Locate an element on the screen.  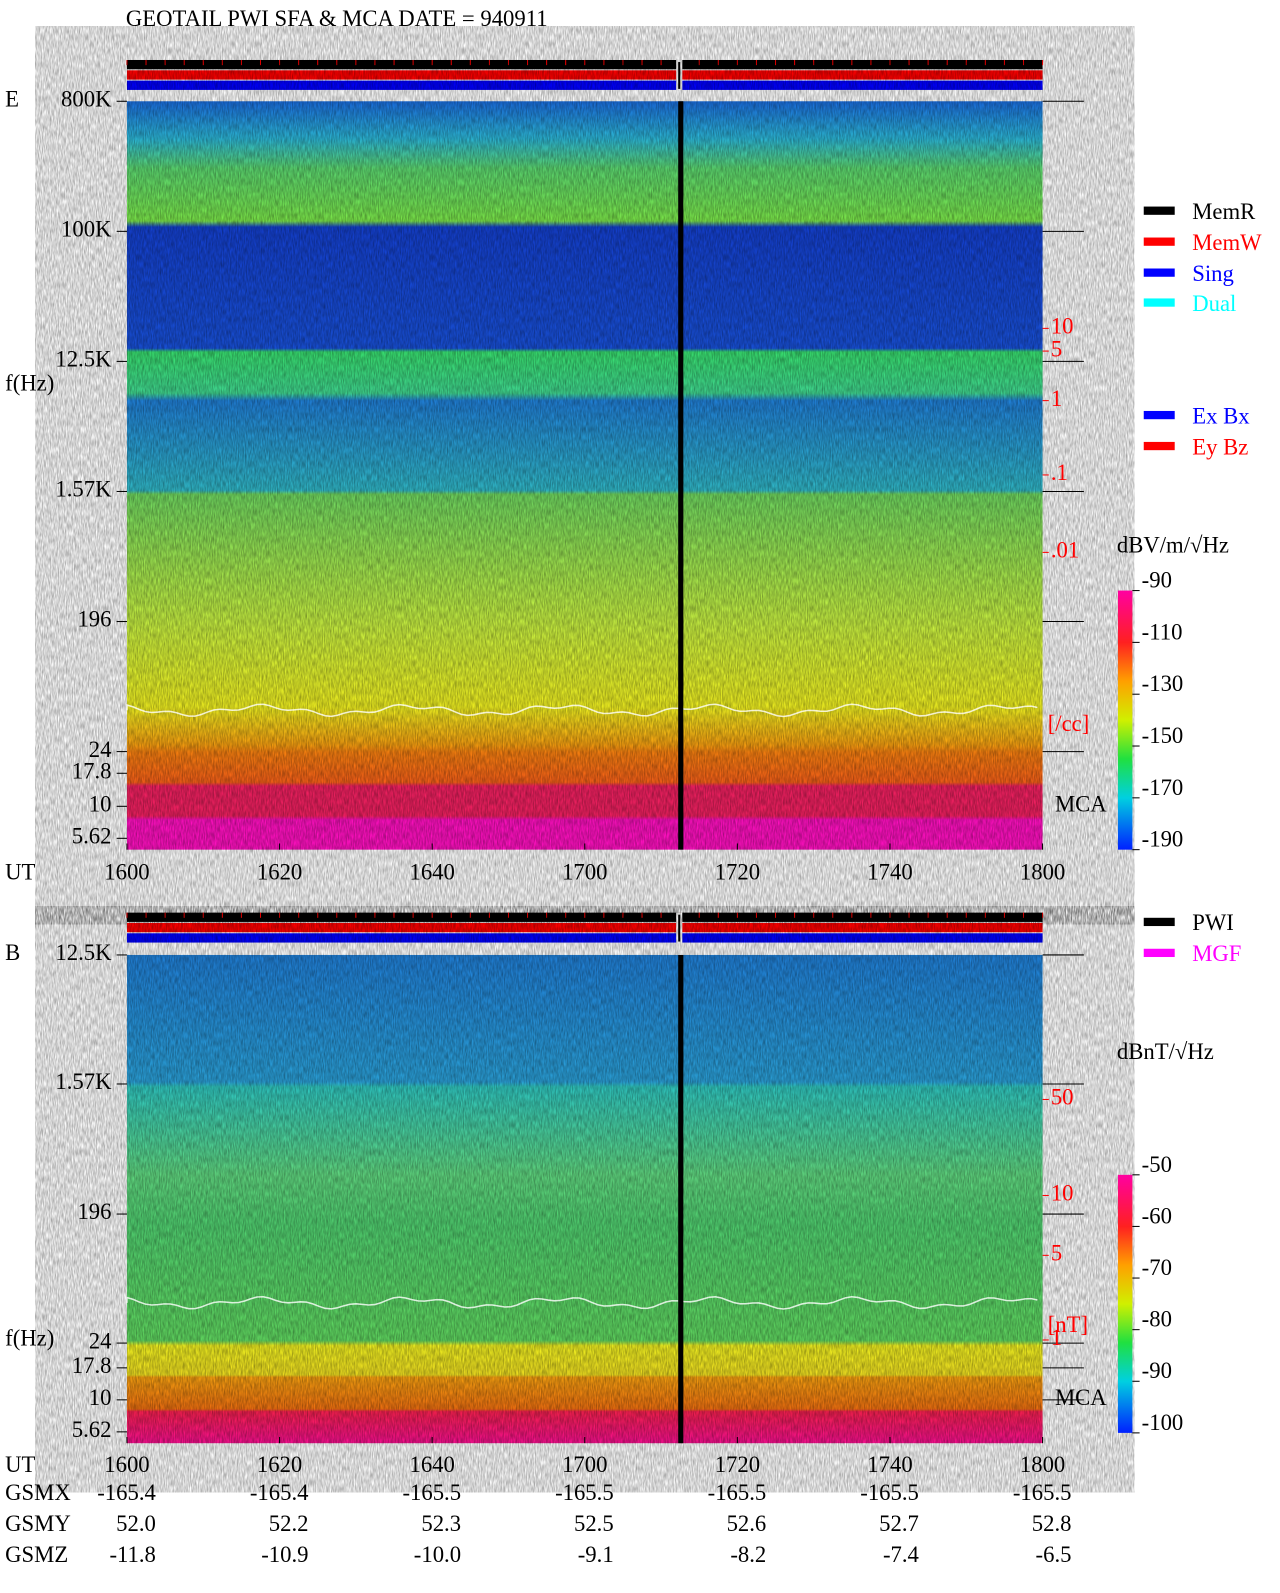
legend-label: MemR is located at coordinates (1224, 211).